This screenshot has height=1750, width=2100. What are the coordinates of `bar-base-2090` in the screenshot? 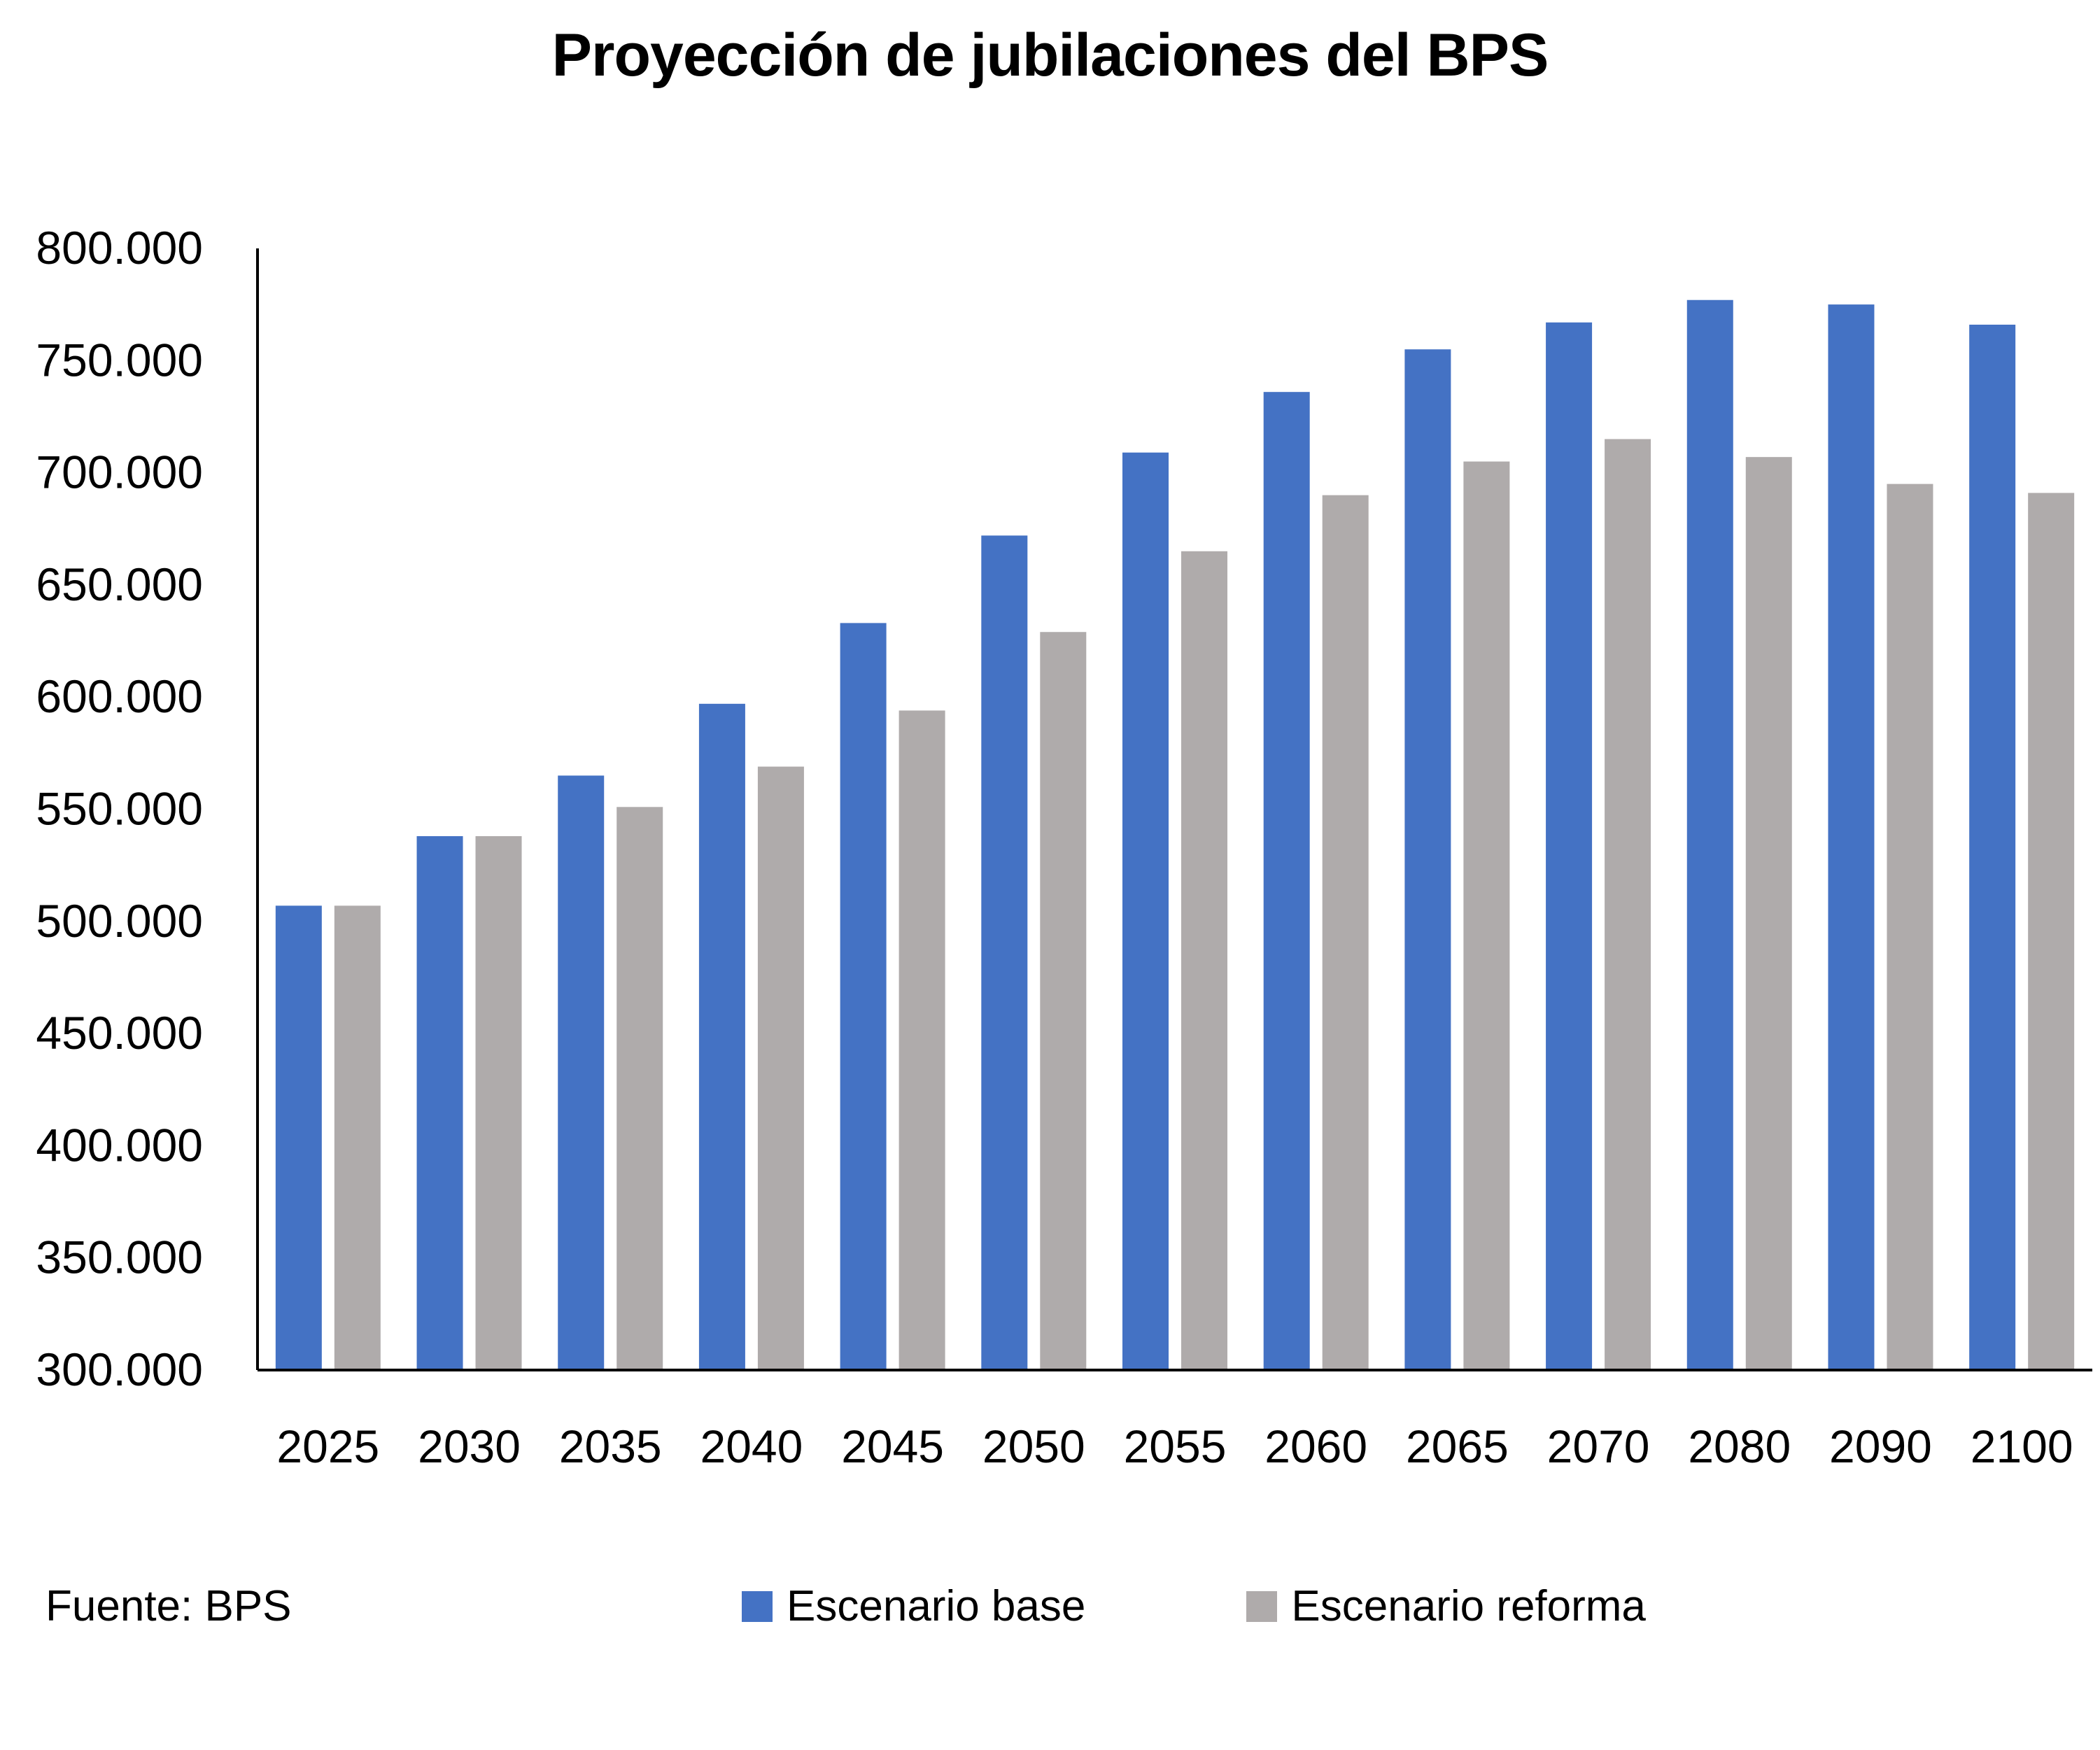 It's located at (1851, 837).